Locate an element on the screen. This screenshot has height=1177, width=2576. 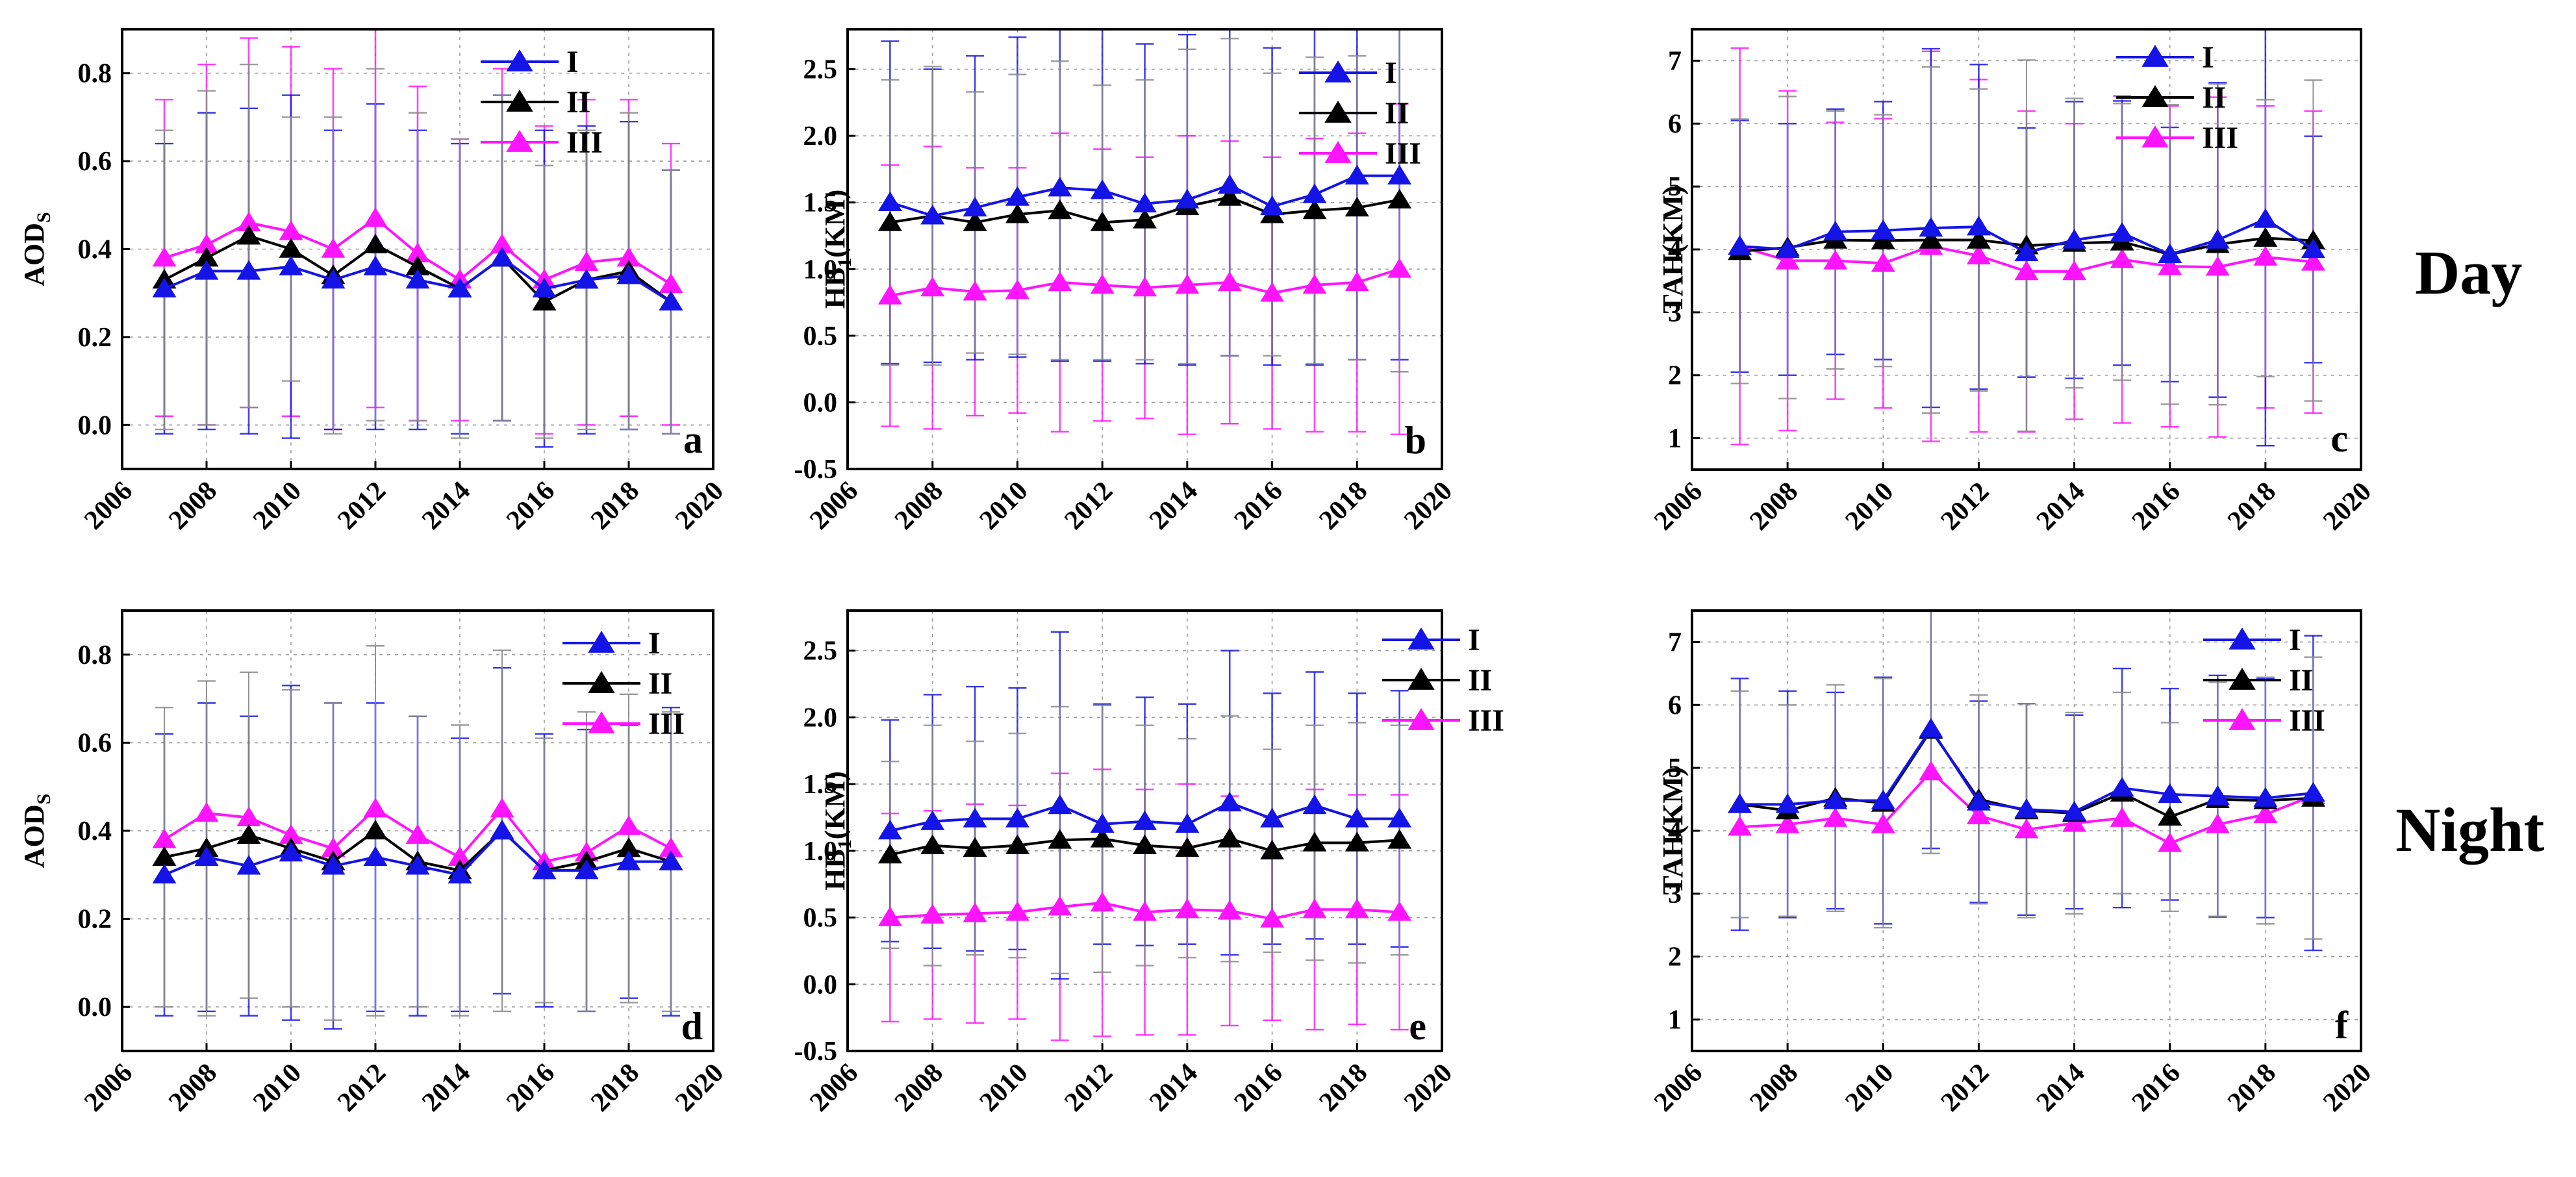
y-tick-label: -0.5 is located at coordinates (816, 470).